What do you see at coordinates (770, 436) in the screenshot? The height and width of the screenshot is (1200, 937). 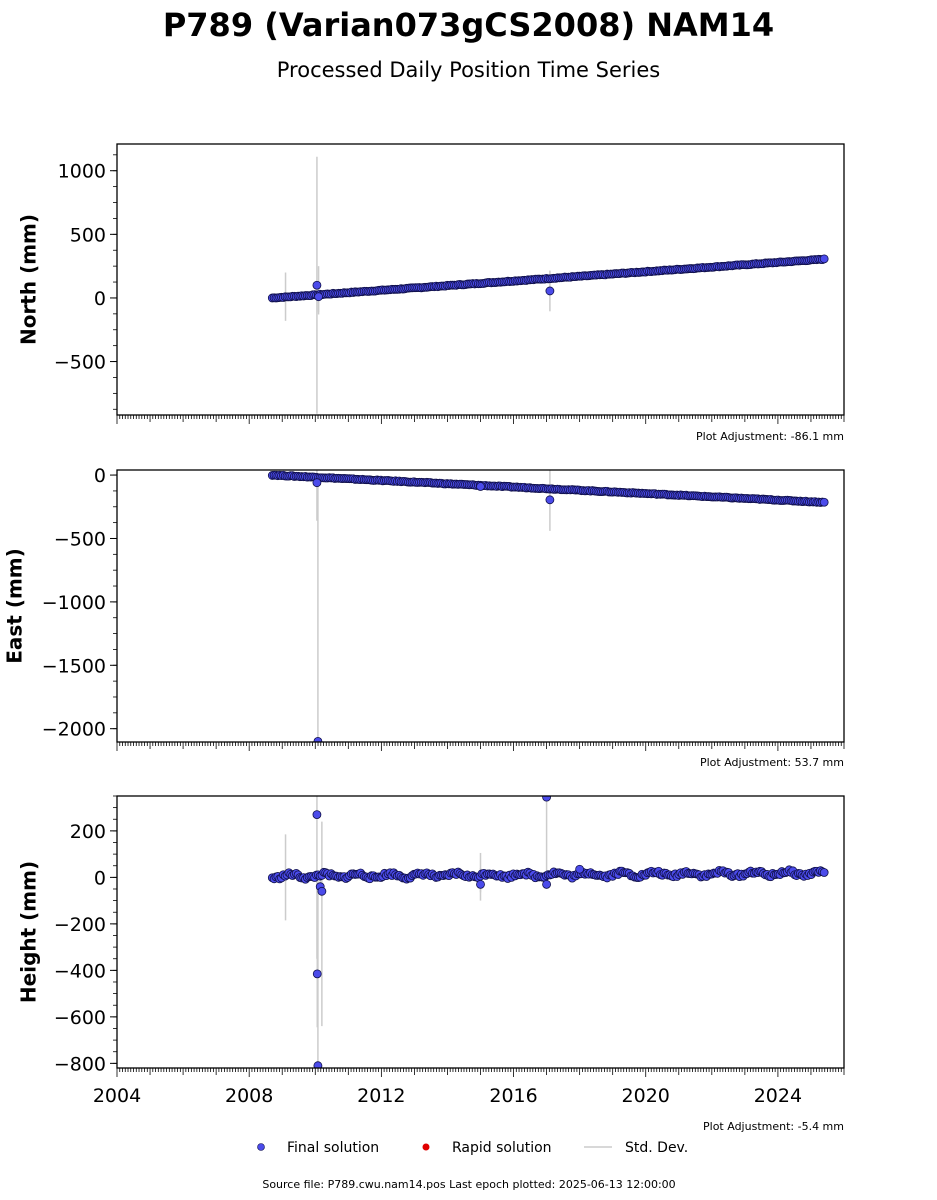 I see `plot-adjustment: Plot Adjustment: -86.1 mm` at bounding box center [770, 436].